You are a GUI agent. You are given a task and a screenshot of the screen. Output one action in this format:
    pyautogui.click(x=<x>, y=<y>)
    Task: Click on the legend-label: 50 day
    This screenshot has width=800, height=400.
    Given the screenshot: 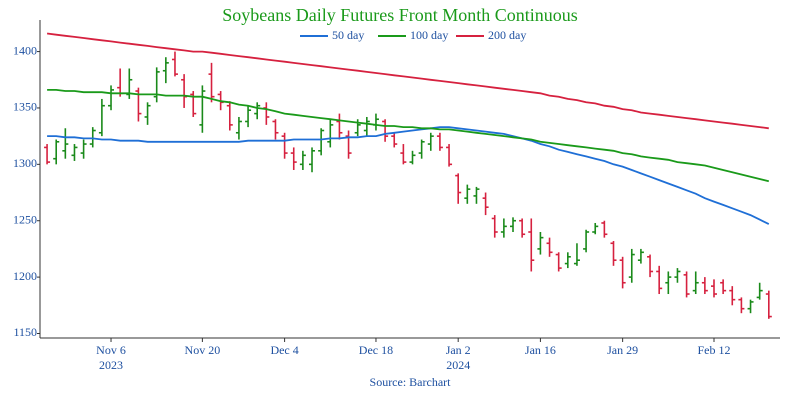 What is the action you would take?
    pyautogui.click(x=348, y=35)
    